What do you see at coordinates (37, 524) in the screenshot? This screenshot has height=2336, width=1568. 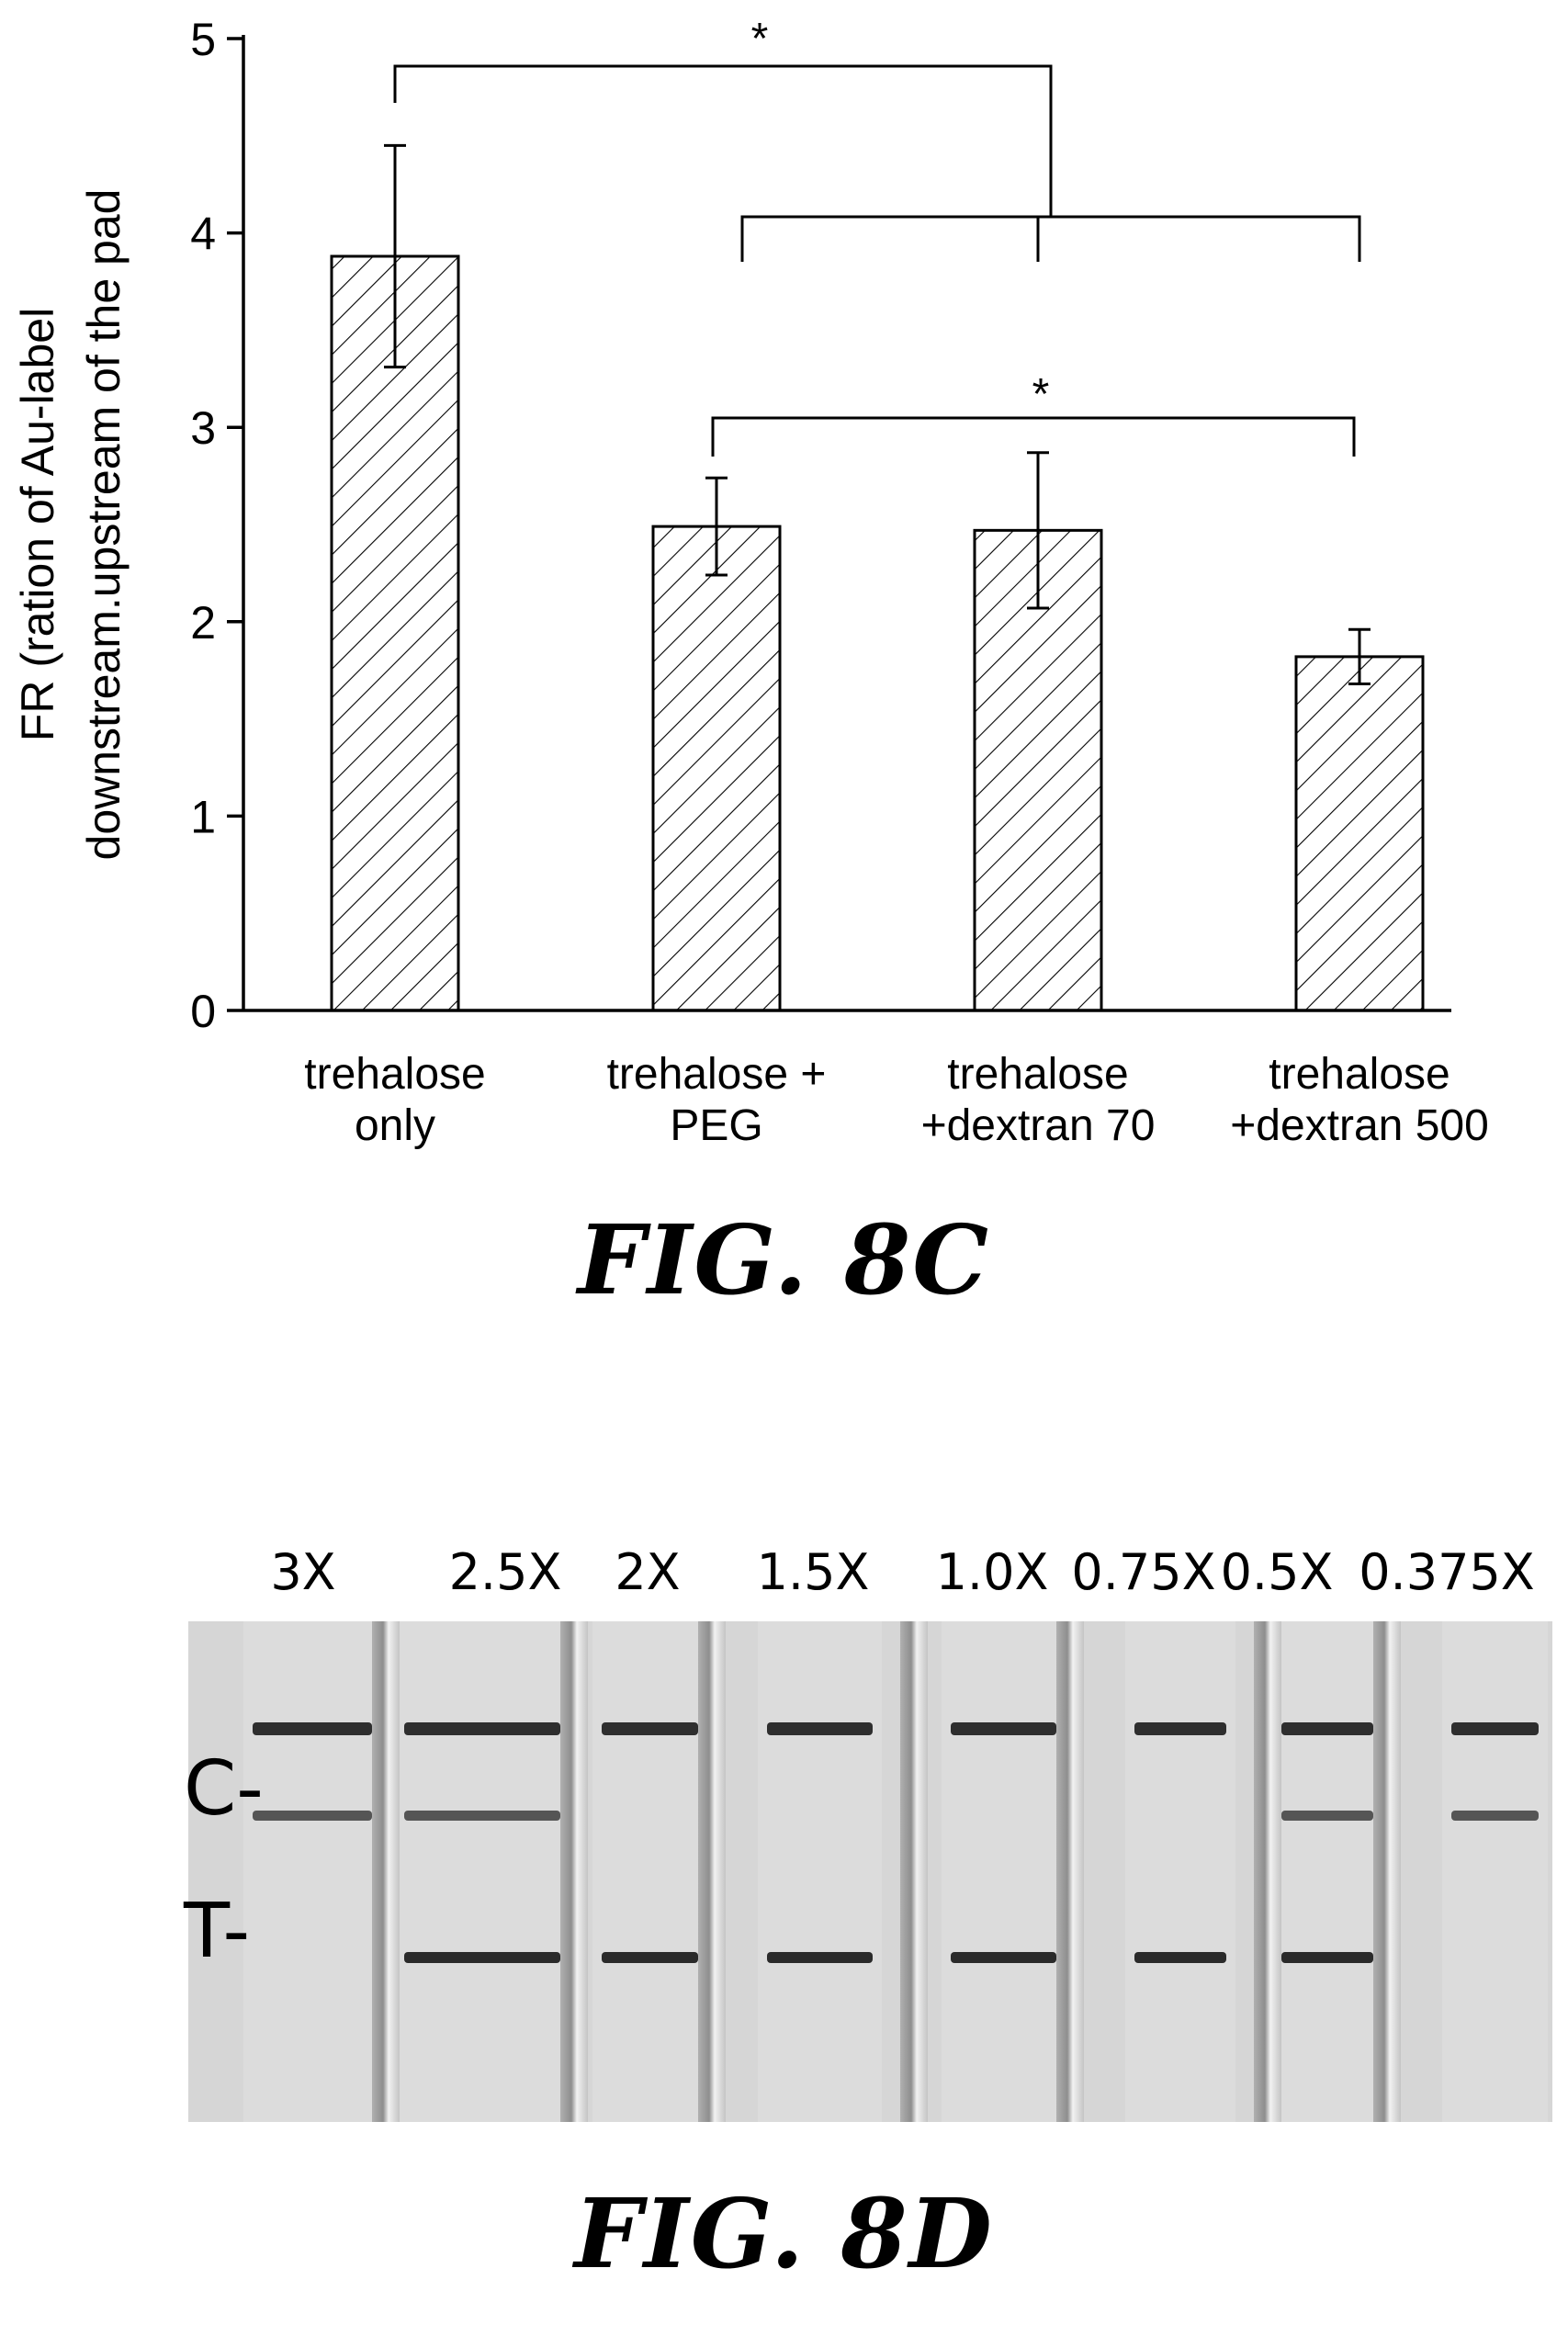 I see `y-axis-label-line: FR (ration of Au-label` at bounding box center [37, 524].